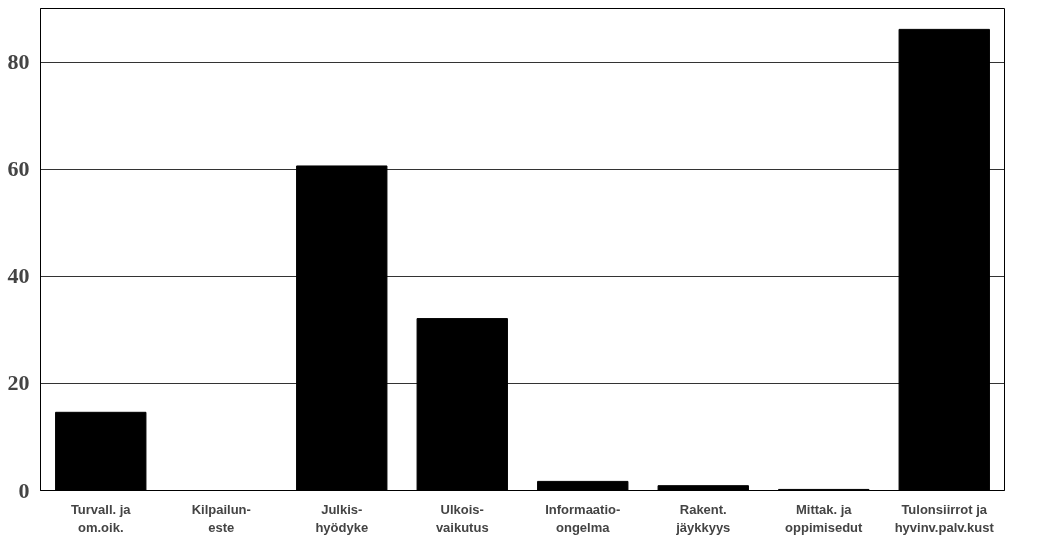 Image resolution: width=1042 pixels, height=548 pixels. Describe the element at coordinates (24, 490) in the screenshot. I see `y-tick-label: 0` at that location.